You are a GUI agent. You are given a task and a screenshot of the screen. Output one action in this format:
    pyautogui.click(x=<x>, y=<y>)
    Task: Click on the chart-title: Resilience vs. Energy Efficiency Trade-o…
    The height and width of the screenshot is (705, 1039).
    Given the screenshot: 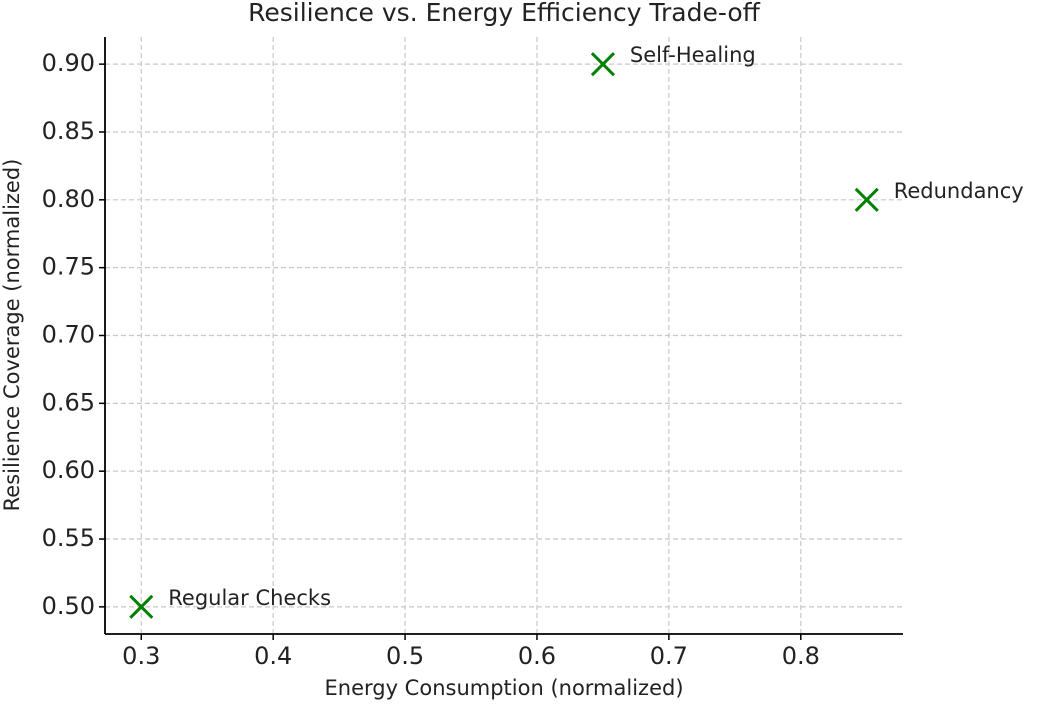 What is the action you would take?
    pyautogui.click(x=504, y=13)
    